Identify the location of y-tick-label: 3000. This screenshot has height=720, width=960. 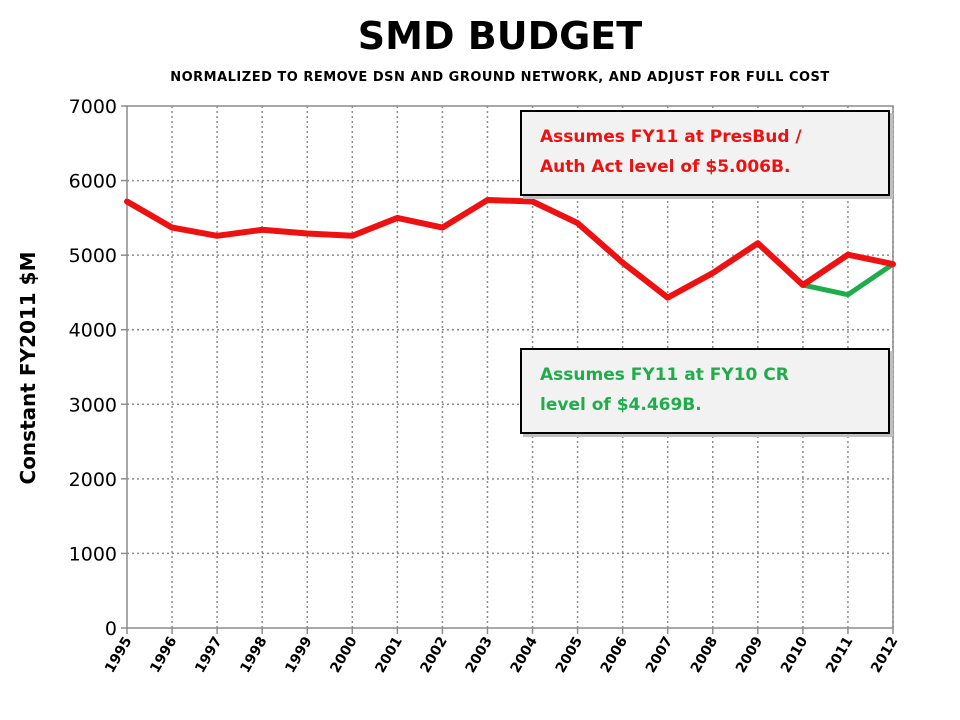
(93, 405).